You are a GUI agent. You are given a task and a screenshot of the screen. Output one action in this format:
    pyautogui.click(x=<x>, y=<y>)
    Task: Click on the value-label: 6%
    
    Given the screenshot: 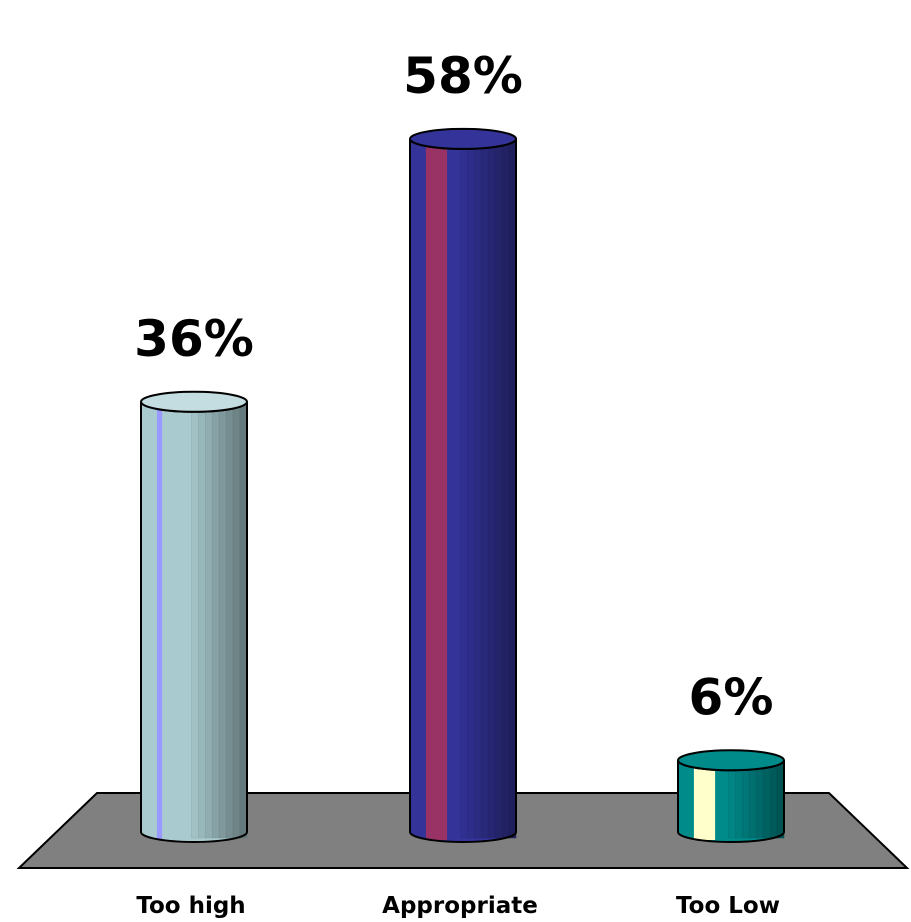 What is the action you would take?
    pyautogui.click(x=731, y=697)
    